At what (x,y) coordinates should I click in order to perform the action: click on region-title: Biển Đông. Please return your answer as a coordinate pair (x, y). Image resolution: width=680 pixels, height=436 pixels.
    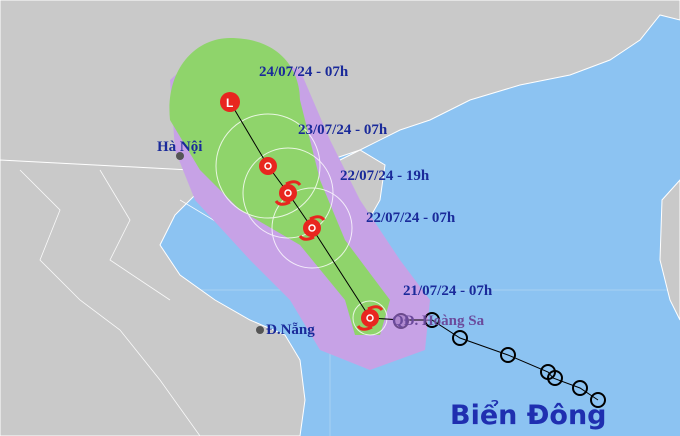
    Looking at the image, I should click on (528, 415).